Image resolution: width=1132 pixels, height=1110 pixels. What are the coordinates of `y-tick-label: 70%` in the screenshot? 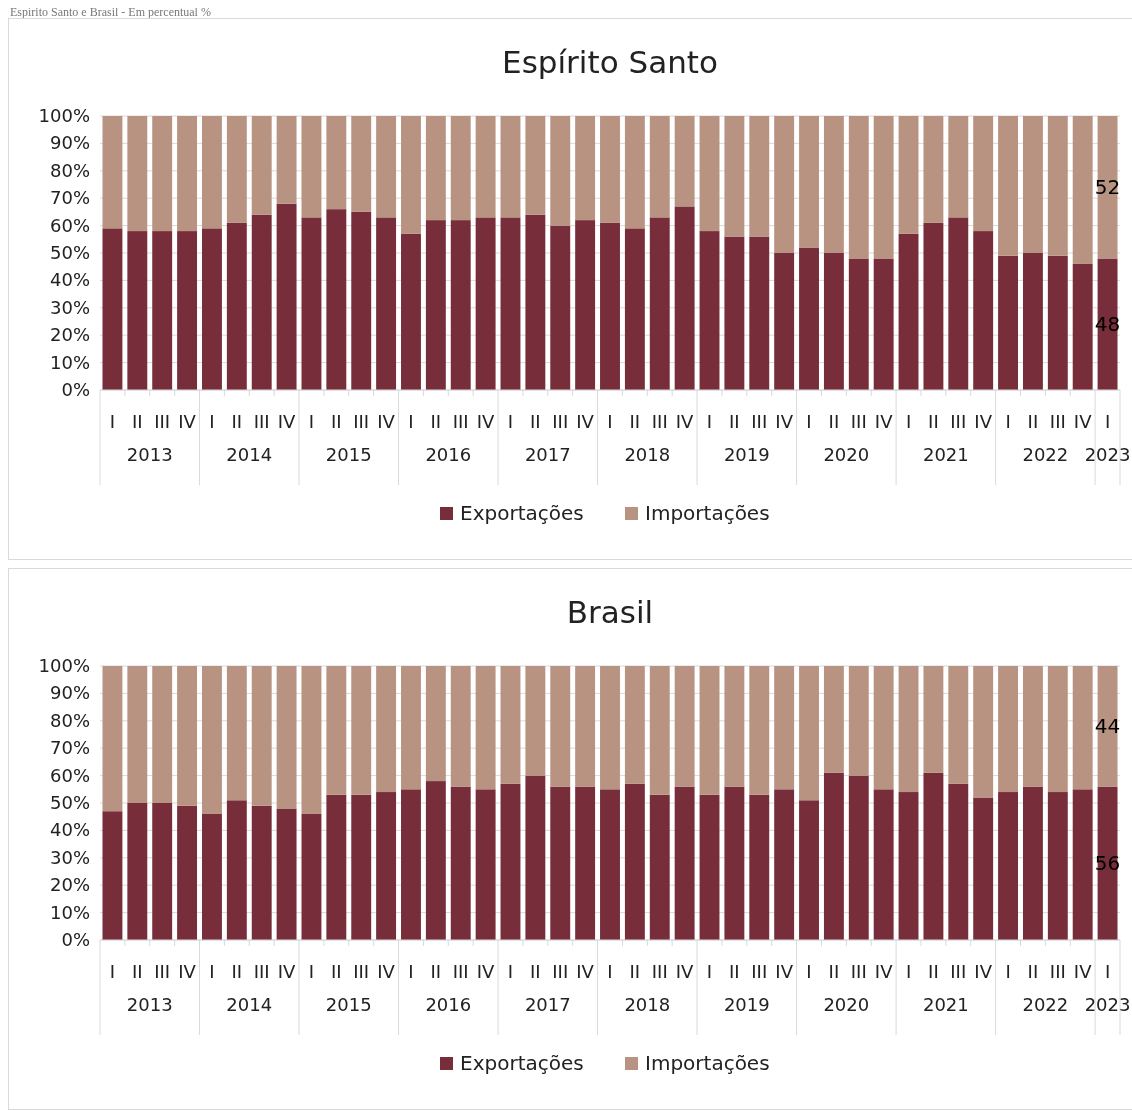 It's located at (69, 198).